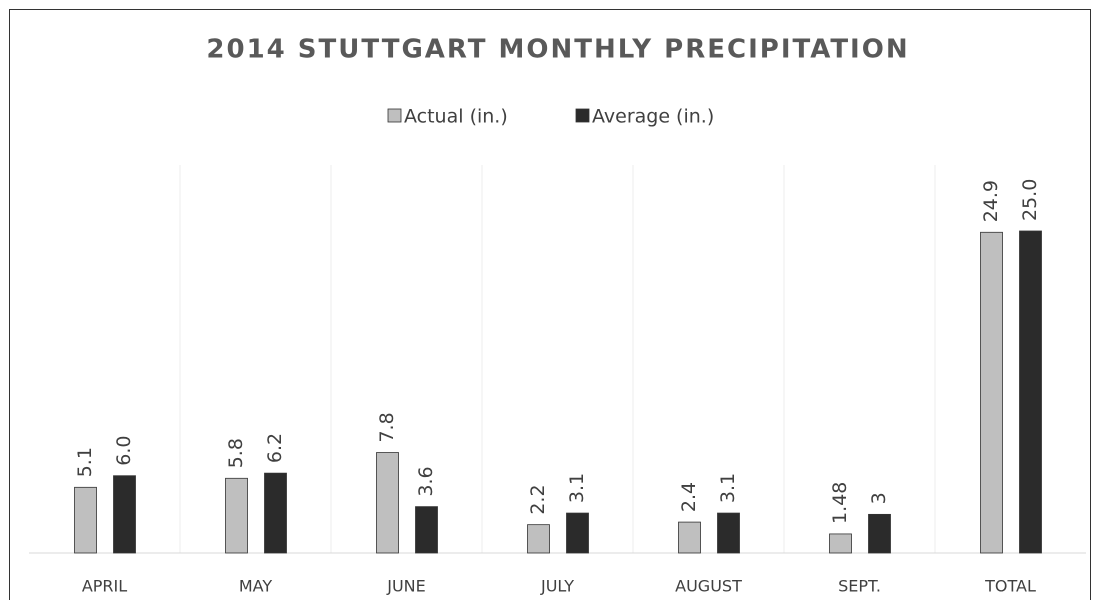 This screenshot has height=600, width=1101. Describe the element at coordinates (708, 586) in the screenshot. I see `x-tick-label: AUGUST` at that location.